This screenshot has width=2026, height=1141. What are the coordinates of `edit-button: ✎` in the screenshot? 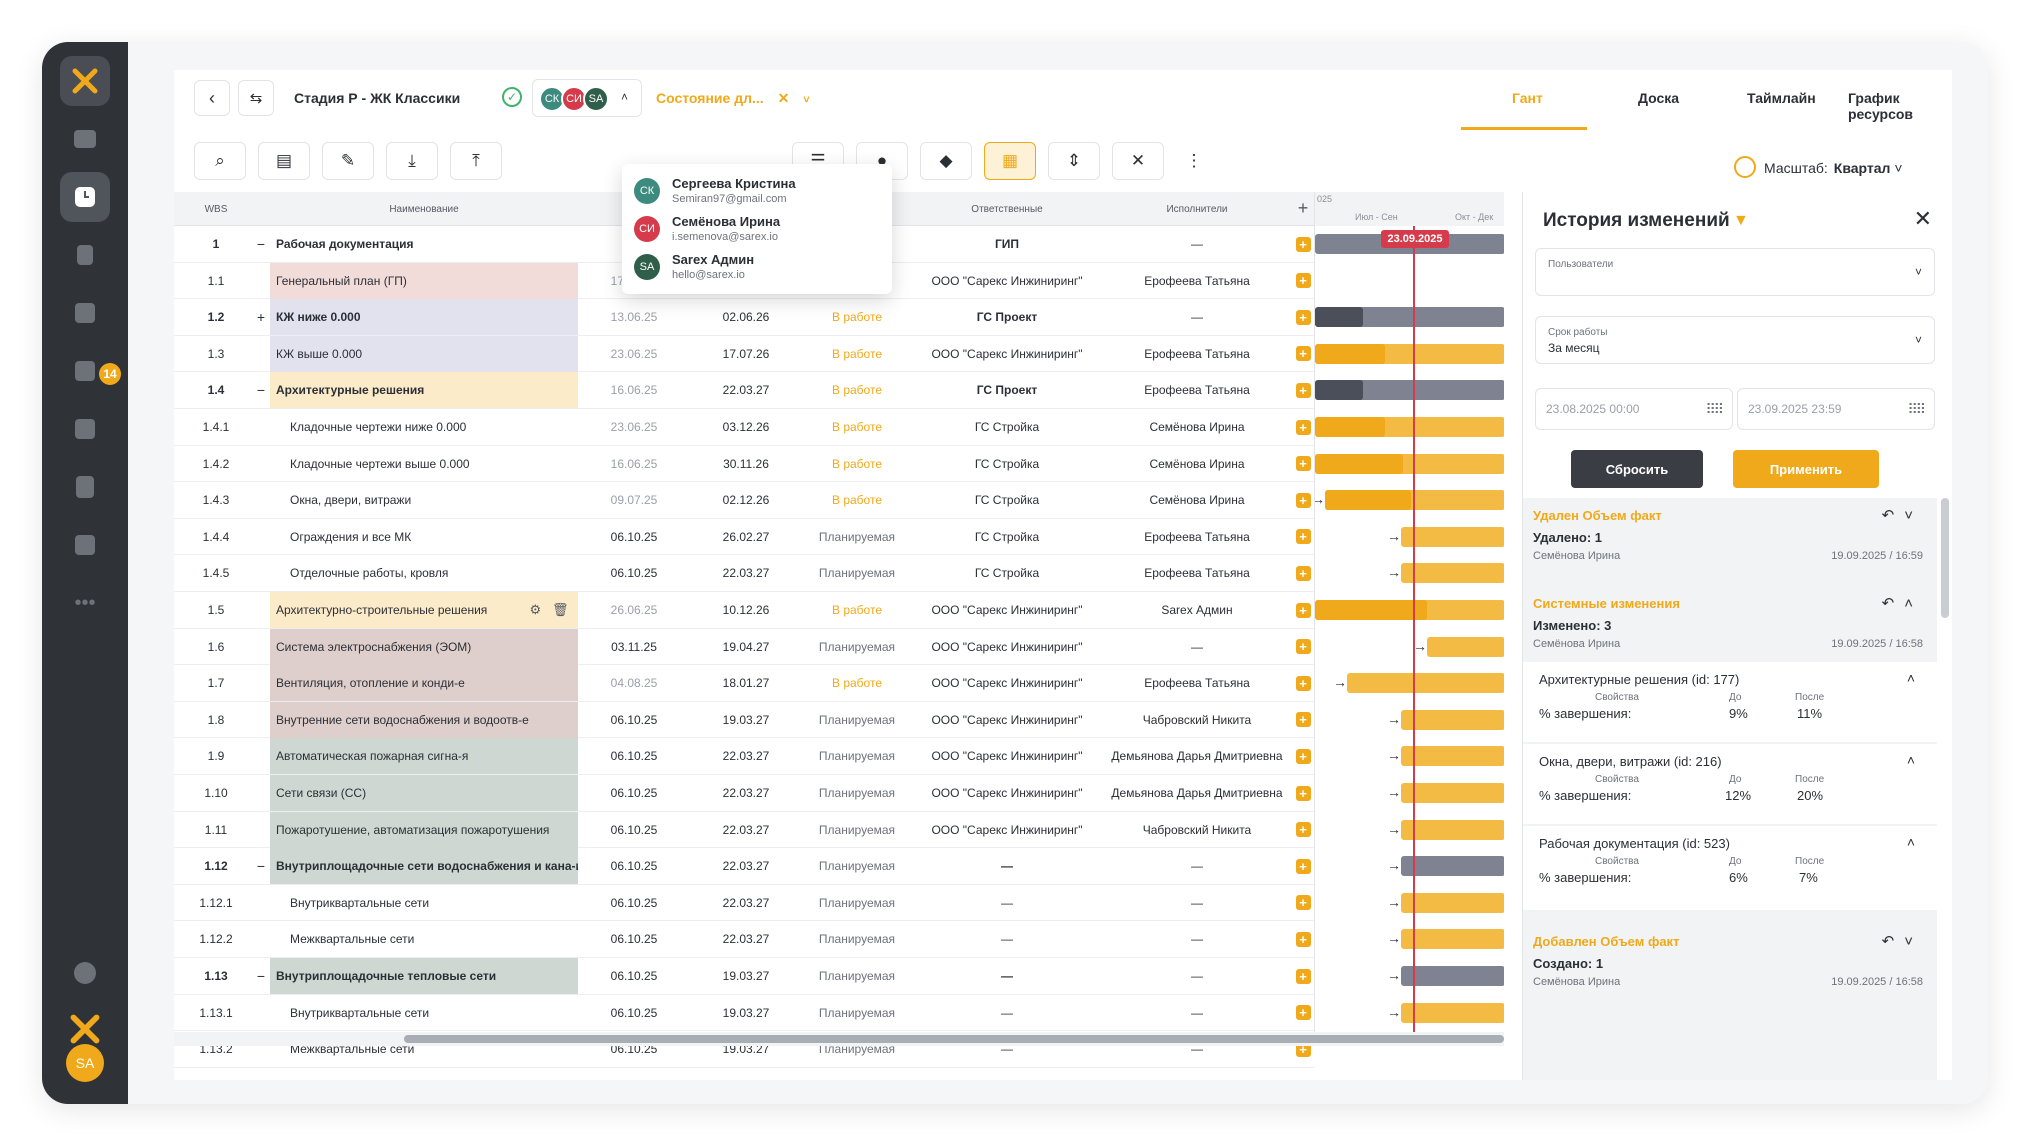 It's located at (348, 161).